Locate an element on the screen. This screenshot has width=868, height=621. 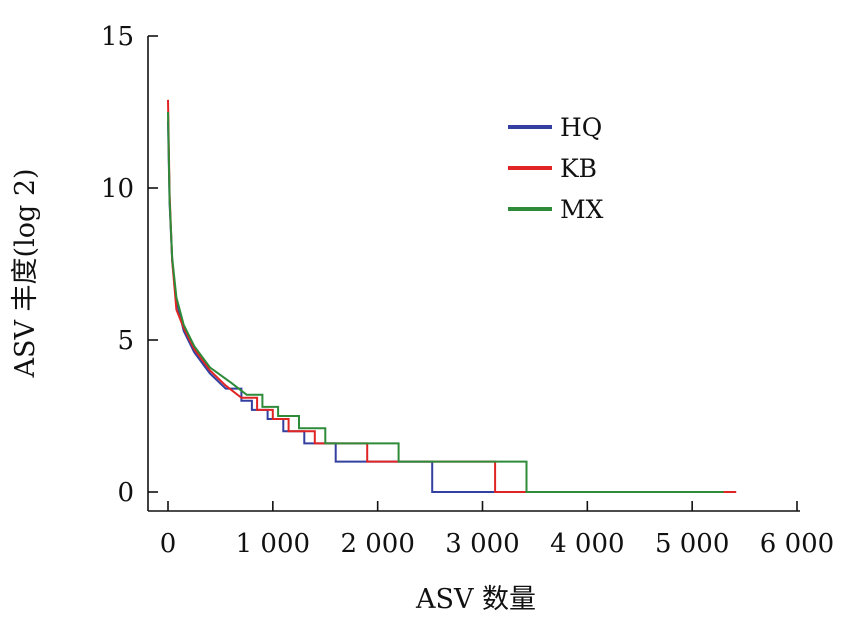
x-ticks: 0 1 000 2 000 3 000 4 000 5 000 6 000 is located at coordinates (497, 530).